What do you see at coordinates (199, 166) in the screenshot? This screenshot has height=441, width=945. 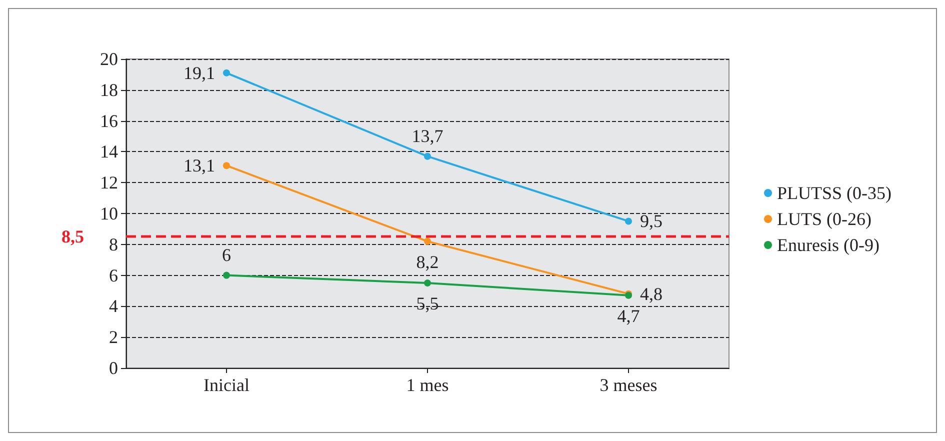 I see `data-label: 13,1` at bounding box center [199, 166].